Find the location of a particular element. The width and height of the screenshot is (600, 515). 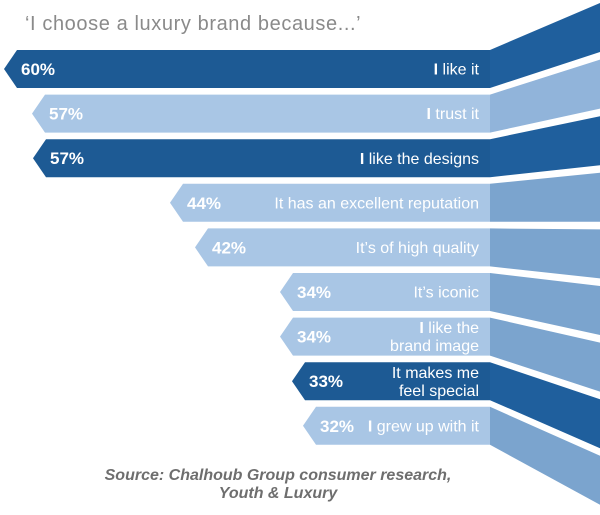

bar-row-4: 42% It’s of high quality is located at coordinates (397, 253).